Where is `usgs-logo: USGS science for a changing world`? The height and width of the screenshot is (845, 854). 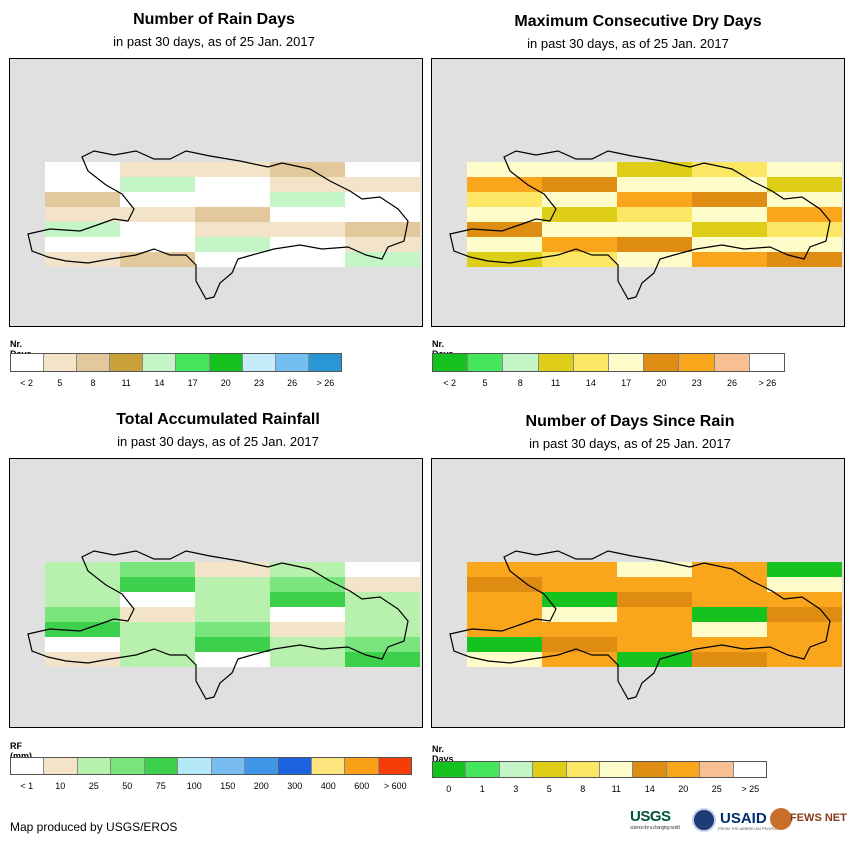
usgs-logo: USGS science for a changing world is located at coordinates (655, 819).